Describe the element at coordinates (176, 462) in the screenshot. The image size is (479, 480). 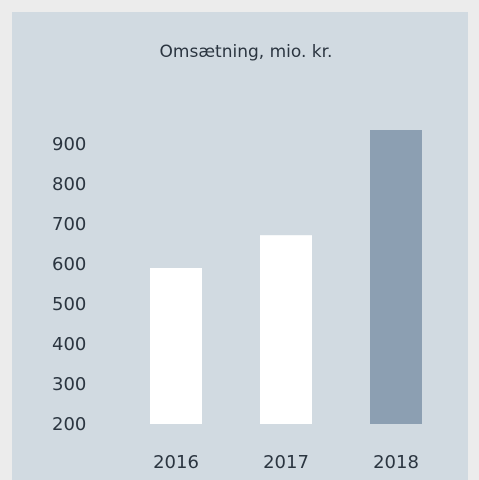
I see `x-tick-label: 2016` at that location.